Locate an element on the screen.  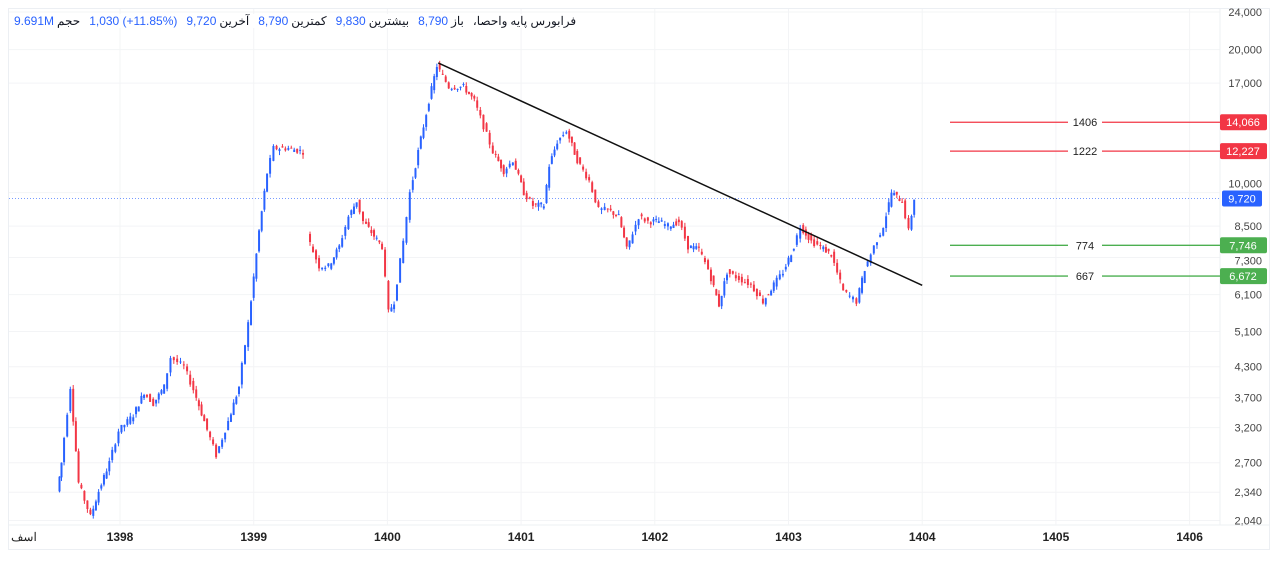
y-tick-label: 2,040 is located at coordinates (1248, 522).